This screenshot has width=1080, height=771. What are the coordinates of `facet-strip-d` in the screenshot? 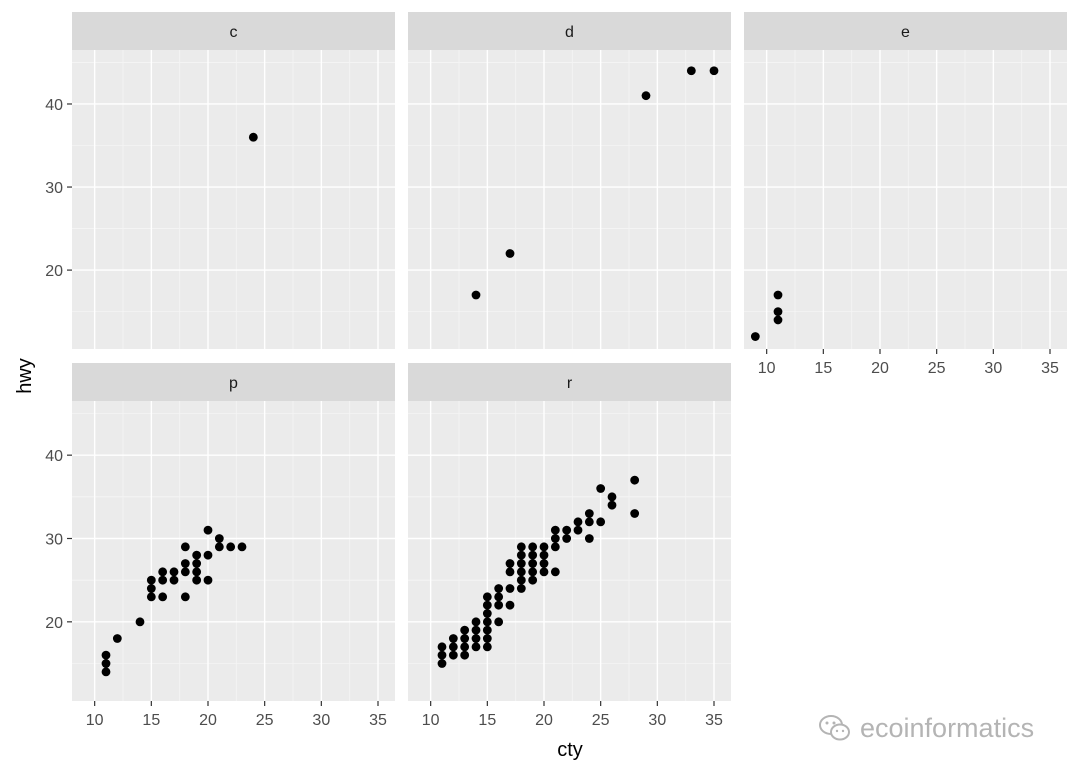 It's located at (569, 31).